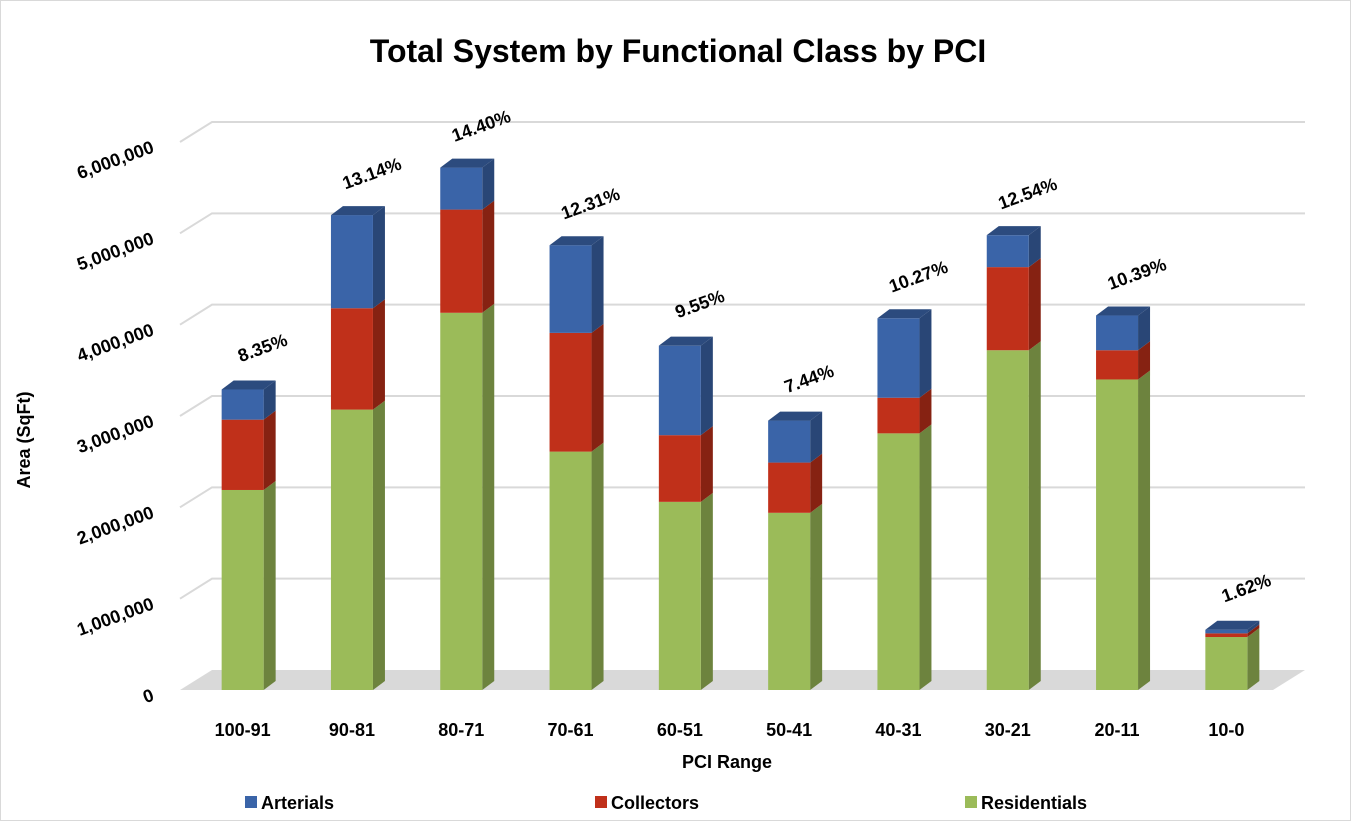  I want to click on x-tick-label: 40-31, so click(898, 730).